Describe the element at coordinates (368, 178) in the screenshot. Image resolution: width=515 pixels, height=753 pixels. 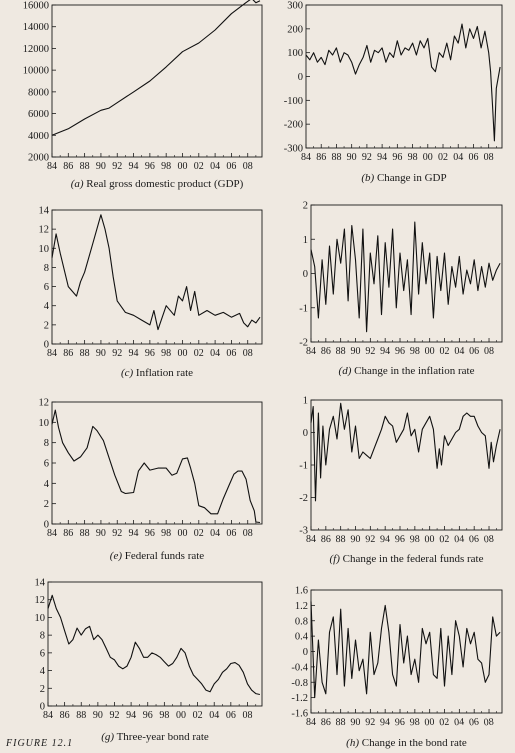
I see `panel-label: (b)` at that location.